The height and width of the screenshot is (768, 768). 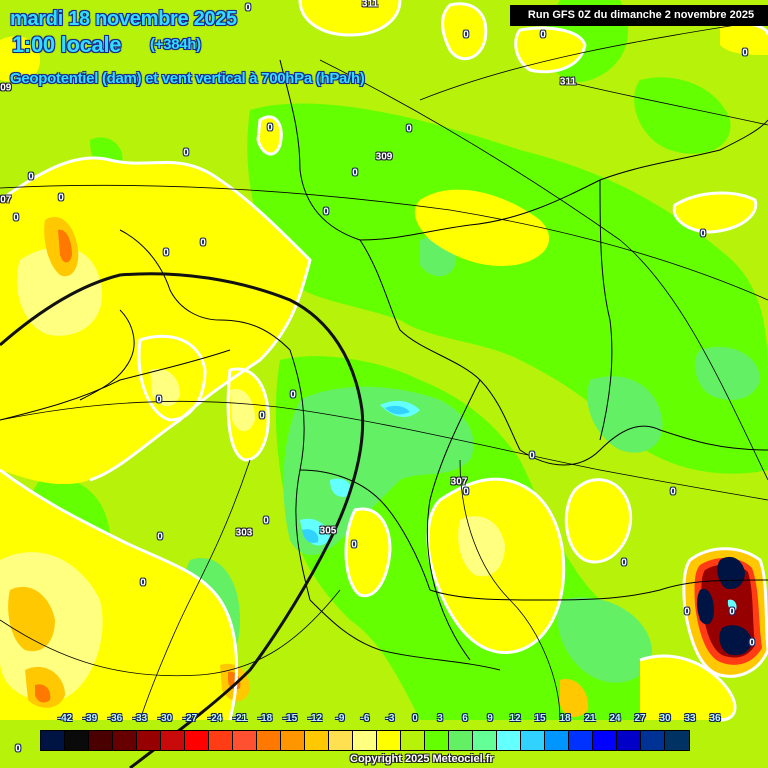 I want to click on colorbar-tick-label: -33, so click(x=140, y=718).